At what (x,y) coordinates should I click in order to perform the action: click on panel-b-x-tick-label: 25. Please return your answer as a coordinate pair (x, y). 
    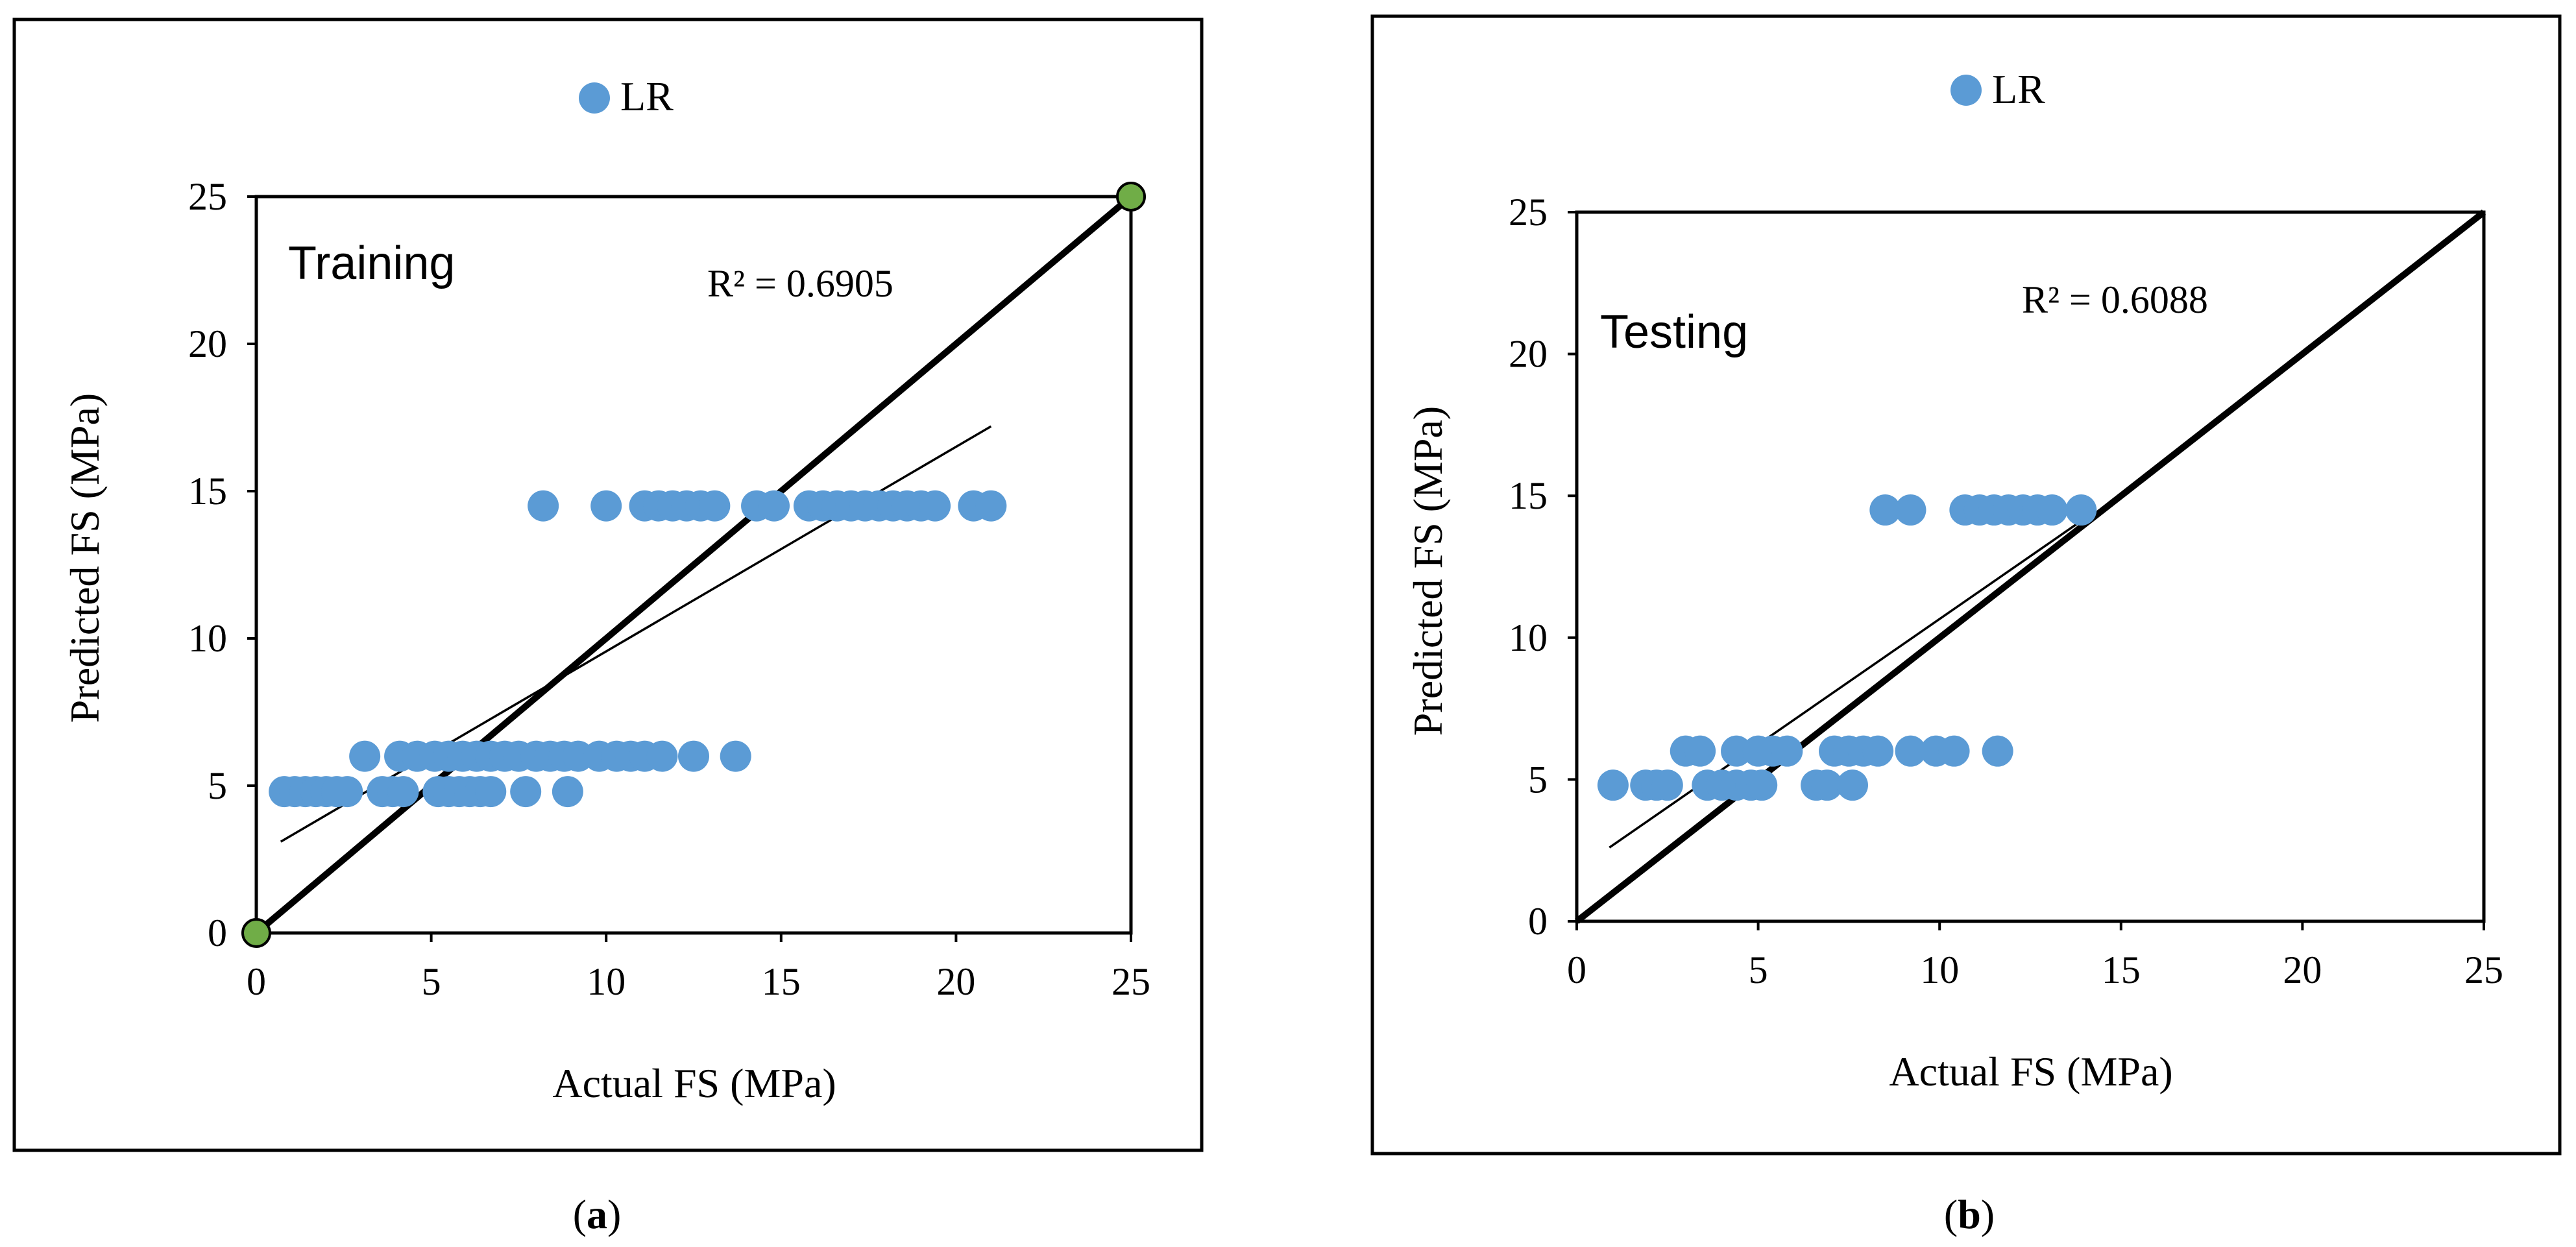
    Looking at the image, I should click on (2483, 970).